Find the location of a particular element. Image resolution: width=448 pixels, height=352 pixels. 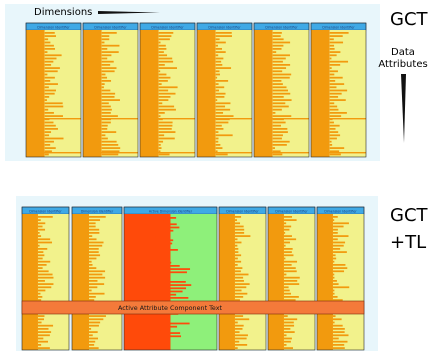

dimension-column: Active Dimension Identifier is located at coordinates (170, 278).